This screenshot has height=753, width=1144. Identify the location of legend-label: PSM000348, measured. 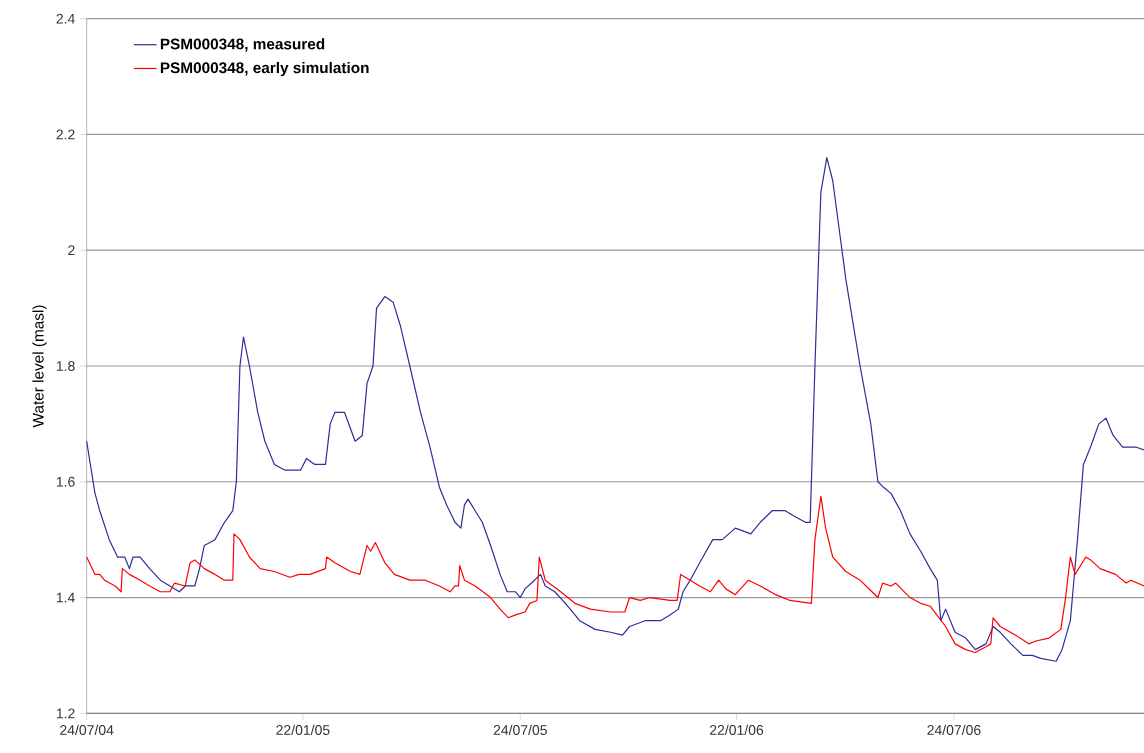
(242, 45).